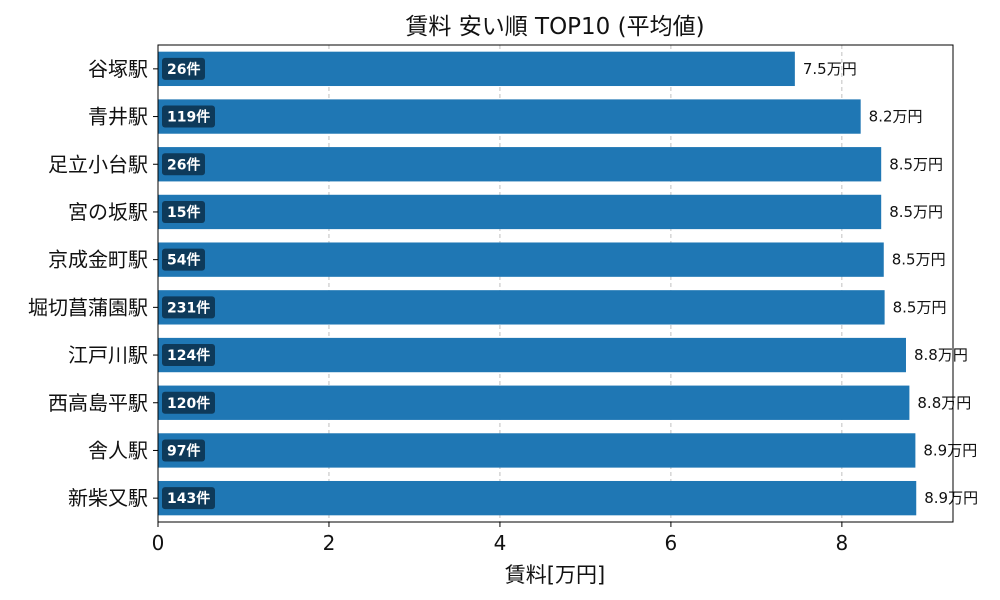  I want to click on x-tick-label: 4, so click(500, 543).